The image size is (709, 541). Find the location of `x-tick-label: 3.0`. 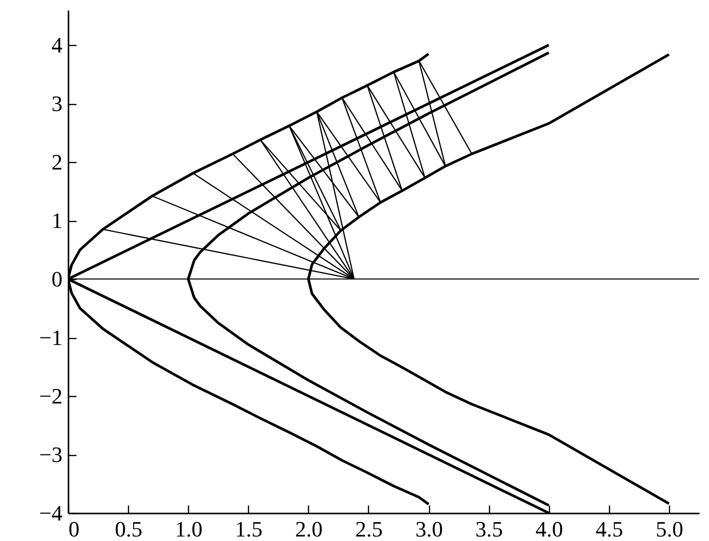

x-tick-label: 3.0 is located at coordinates (429, 528).